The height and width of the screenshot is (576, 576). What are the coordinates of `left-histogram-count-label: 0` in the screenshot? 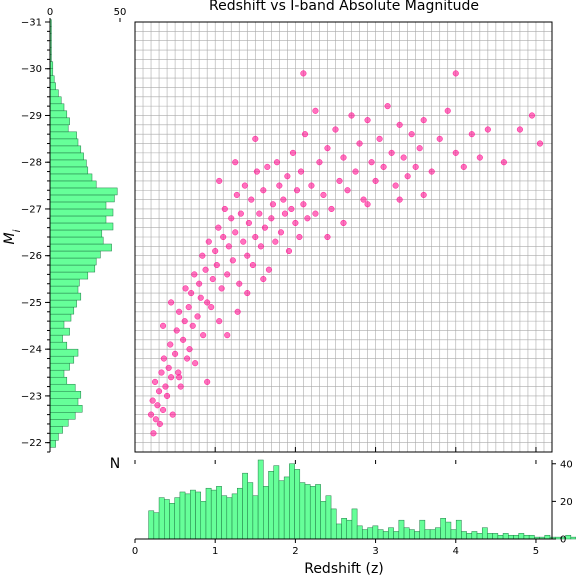 It's located at (50, 12).